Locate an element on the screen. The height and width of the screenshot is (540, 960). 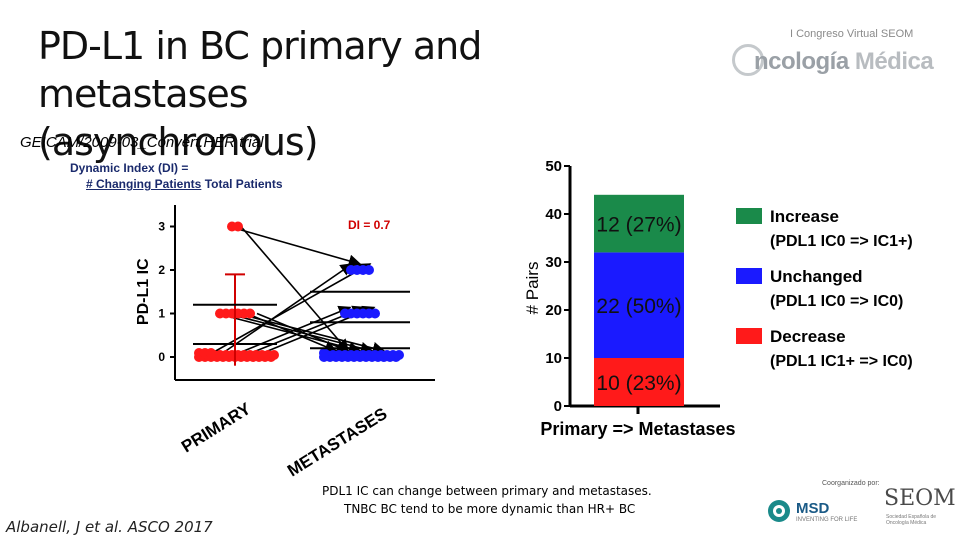
trial-name: GEICAM/2009-03_Convert.HER trial is located at coordinates (142, 142).